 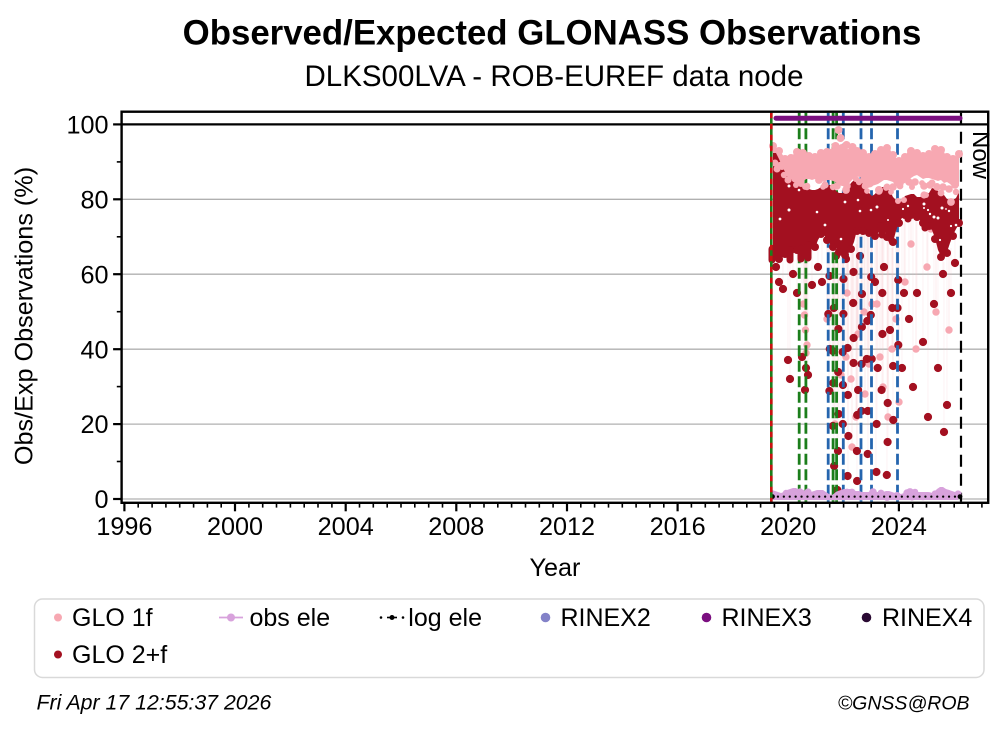 What do you see at coordinates (552, 33) in the screenshot?
I see `svg-text:Observed/Expected GLONASS Obse: Observed/Expected GLONASS Observations` at bounding box center [552, 33].